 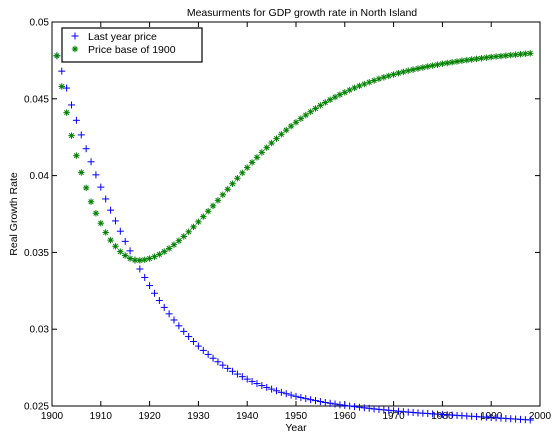 I want to click on y-tick-label: 0.04, so click(x=40, y=176).